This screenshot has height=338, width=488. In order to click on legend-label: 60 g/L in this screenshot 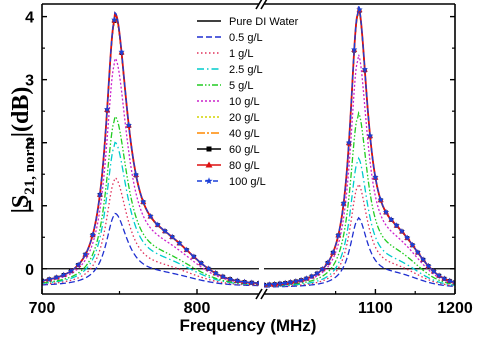, I will do `click(244, 150)`.